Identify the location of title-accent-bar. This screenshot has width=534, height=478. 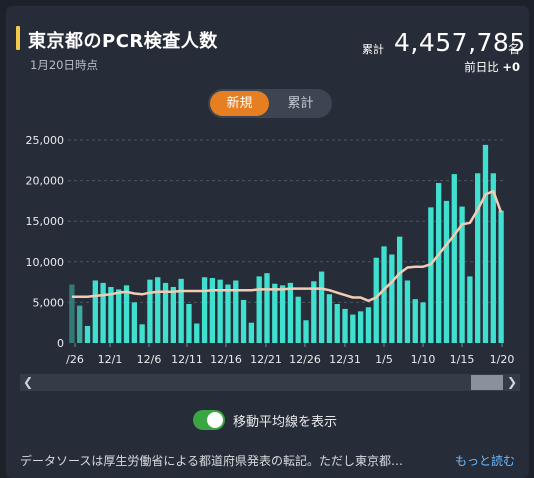
(18, 38).